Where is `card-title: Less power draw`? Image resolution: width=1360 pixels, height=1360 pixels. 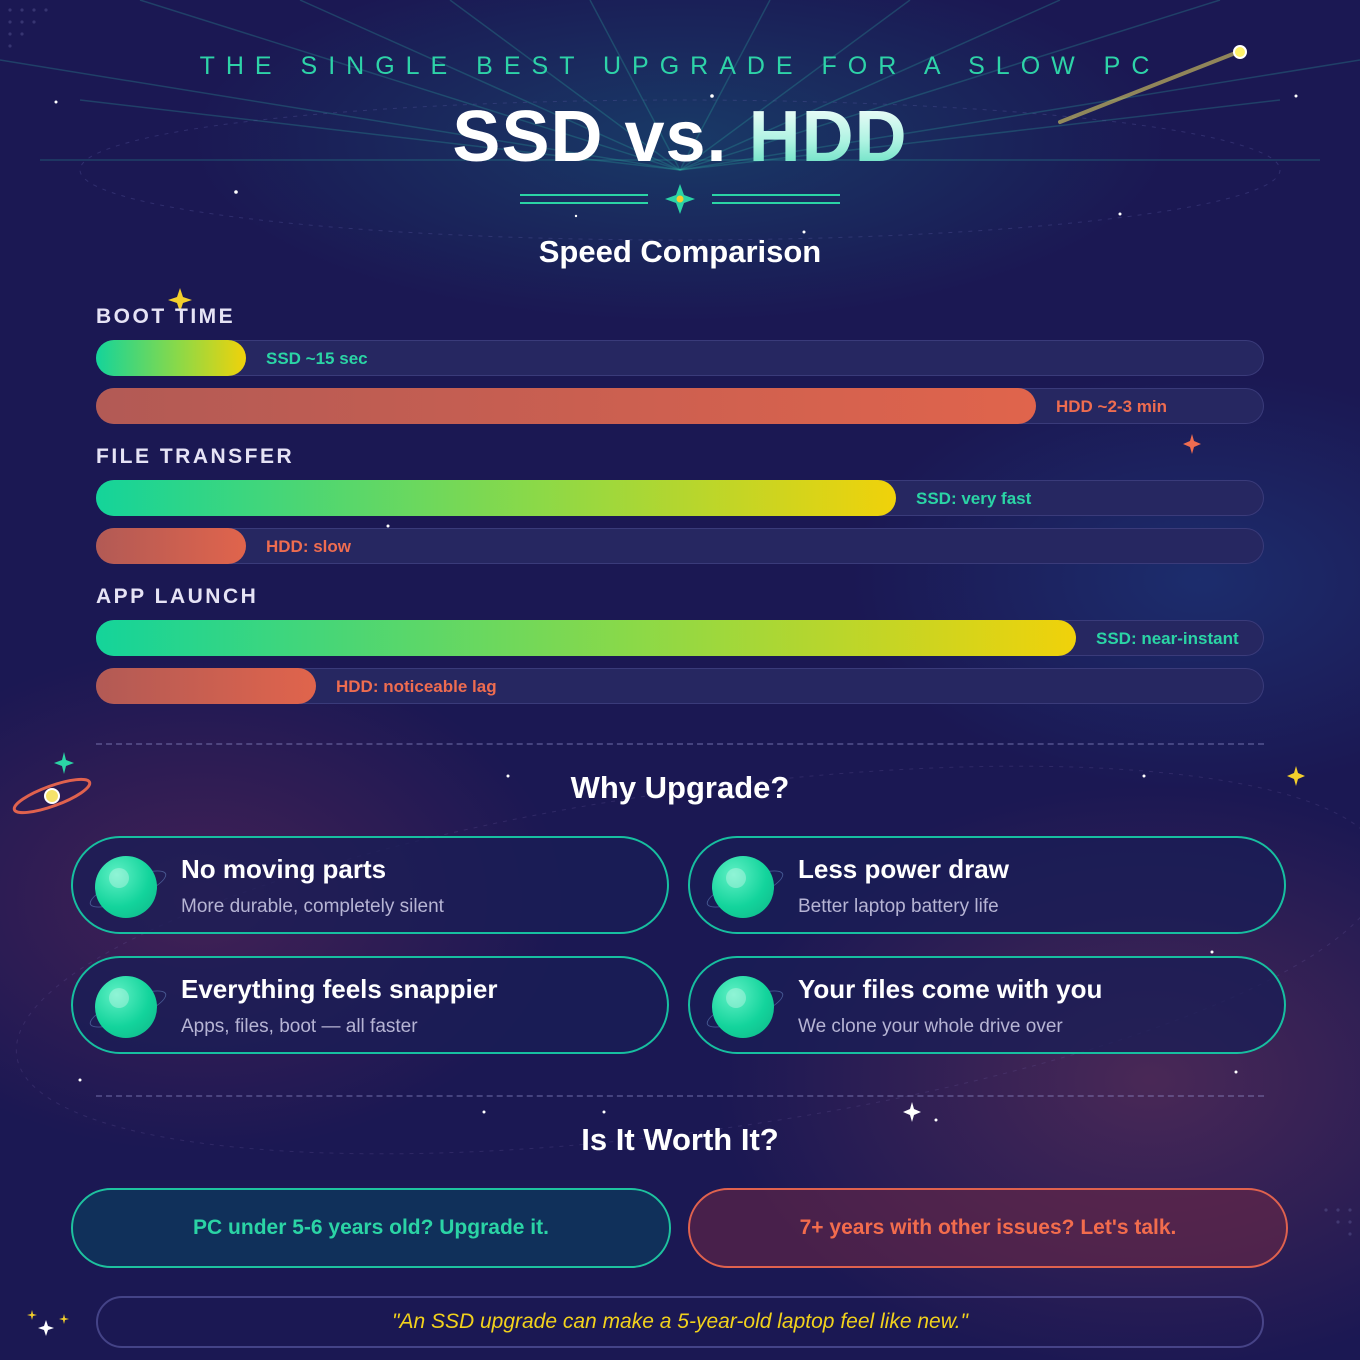
card-title: Less power draw is located at coordinates (903, 869).